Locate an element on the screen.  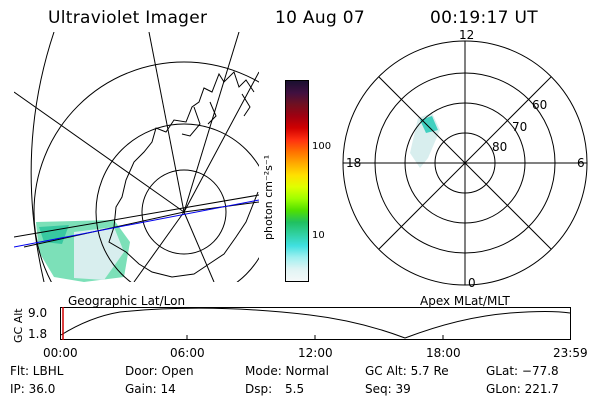
polar-panel-label: Apex MLat/MLT is located at coordinates (465, 301).